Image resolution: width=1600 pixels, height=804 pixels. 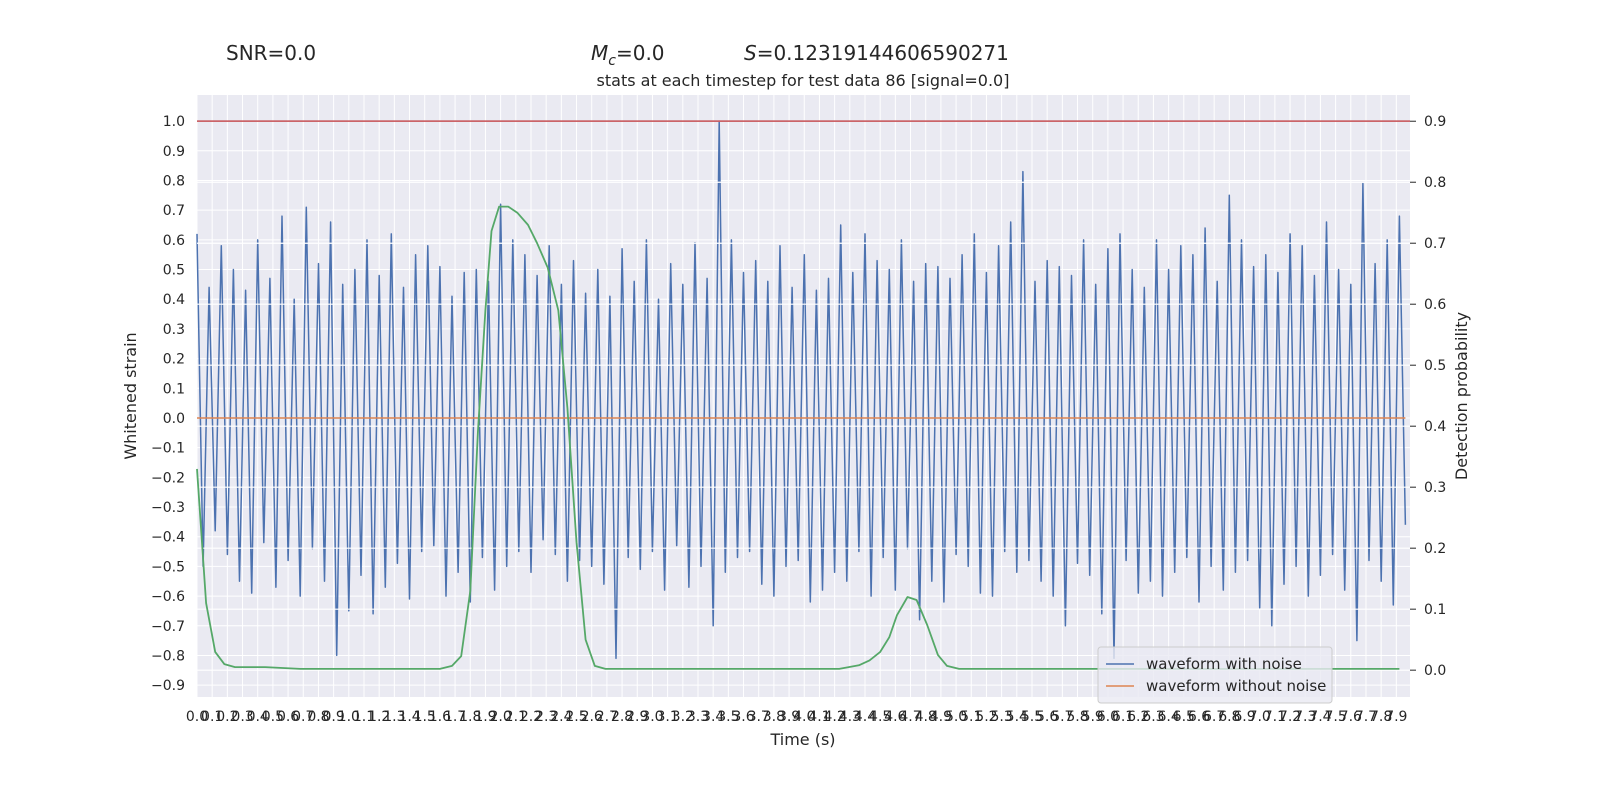 I want to click on x-tick-label: 6.8, so click(x=1229, y=717).